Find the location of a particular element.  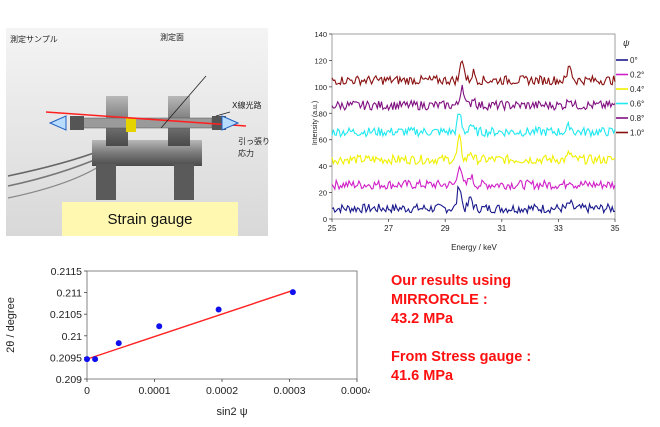

spectrum-y-tick-label-3: 60 is located at coordinates (323, 140).